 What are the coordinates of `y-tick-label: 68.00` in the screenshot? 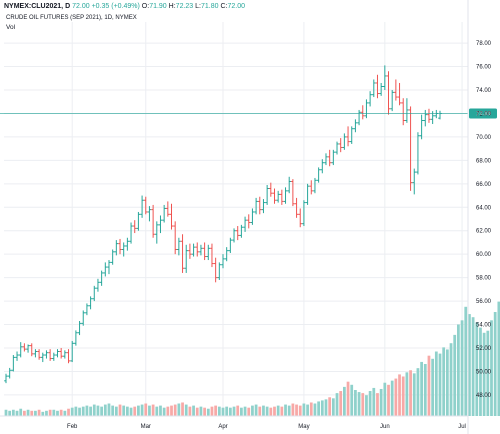 It's located at (484, 161).